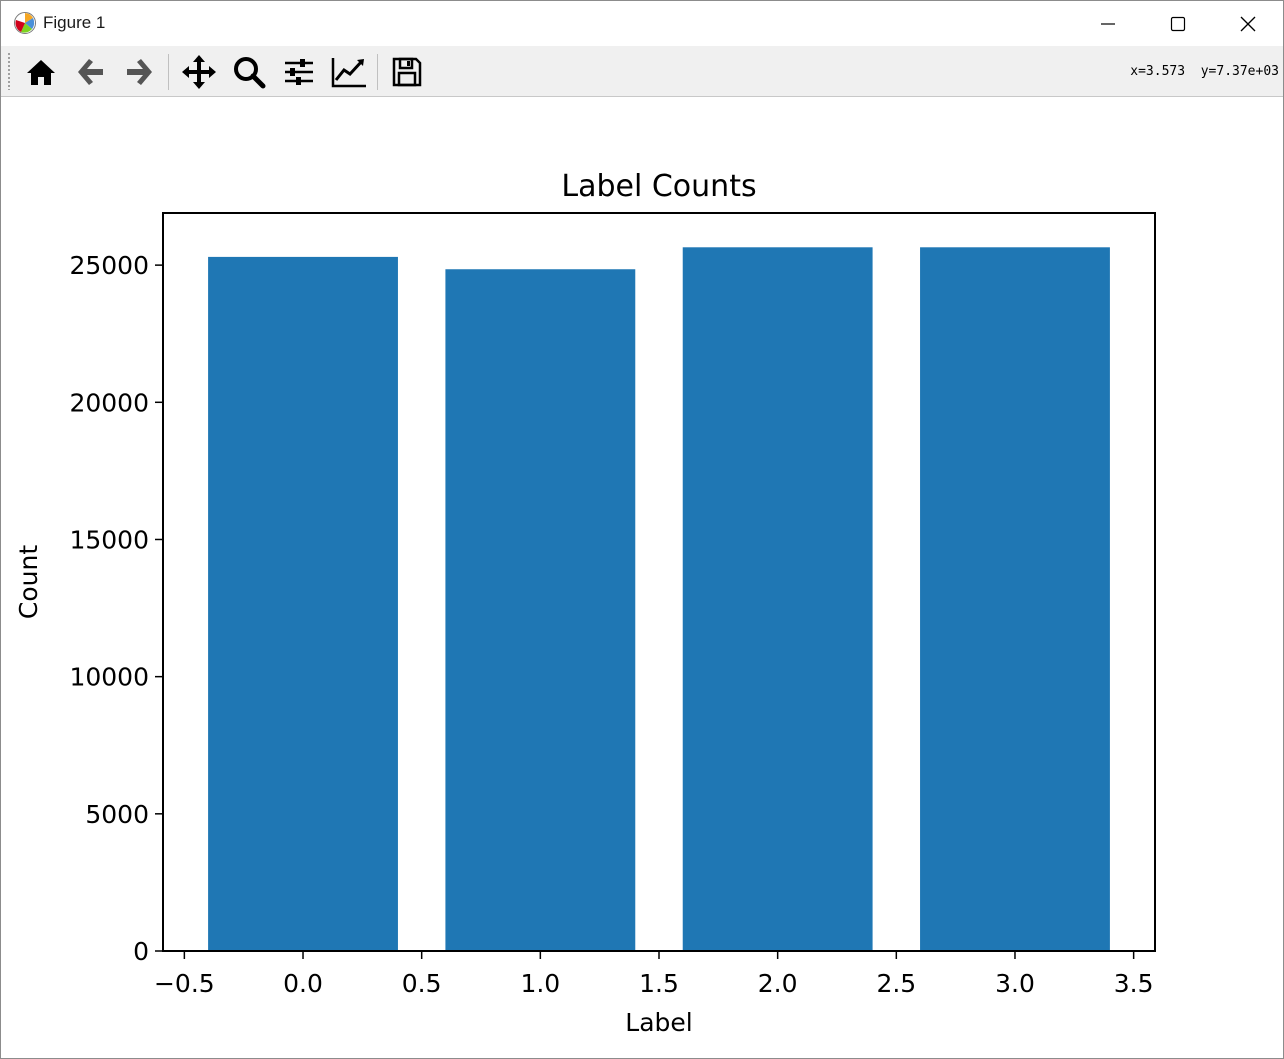  I want to click on minimize-icon, so click(1108, 23).